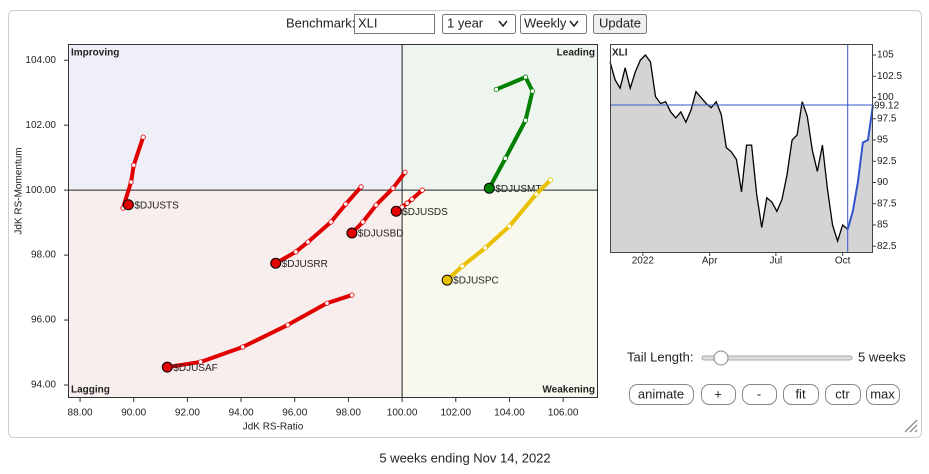 The width and height of the screenshot is (929, 474). I want to click on x-tick-label: 100.00, so click(402, 413).